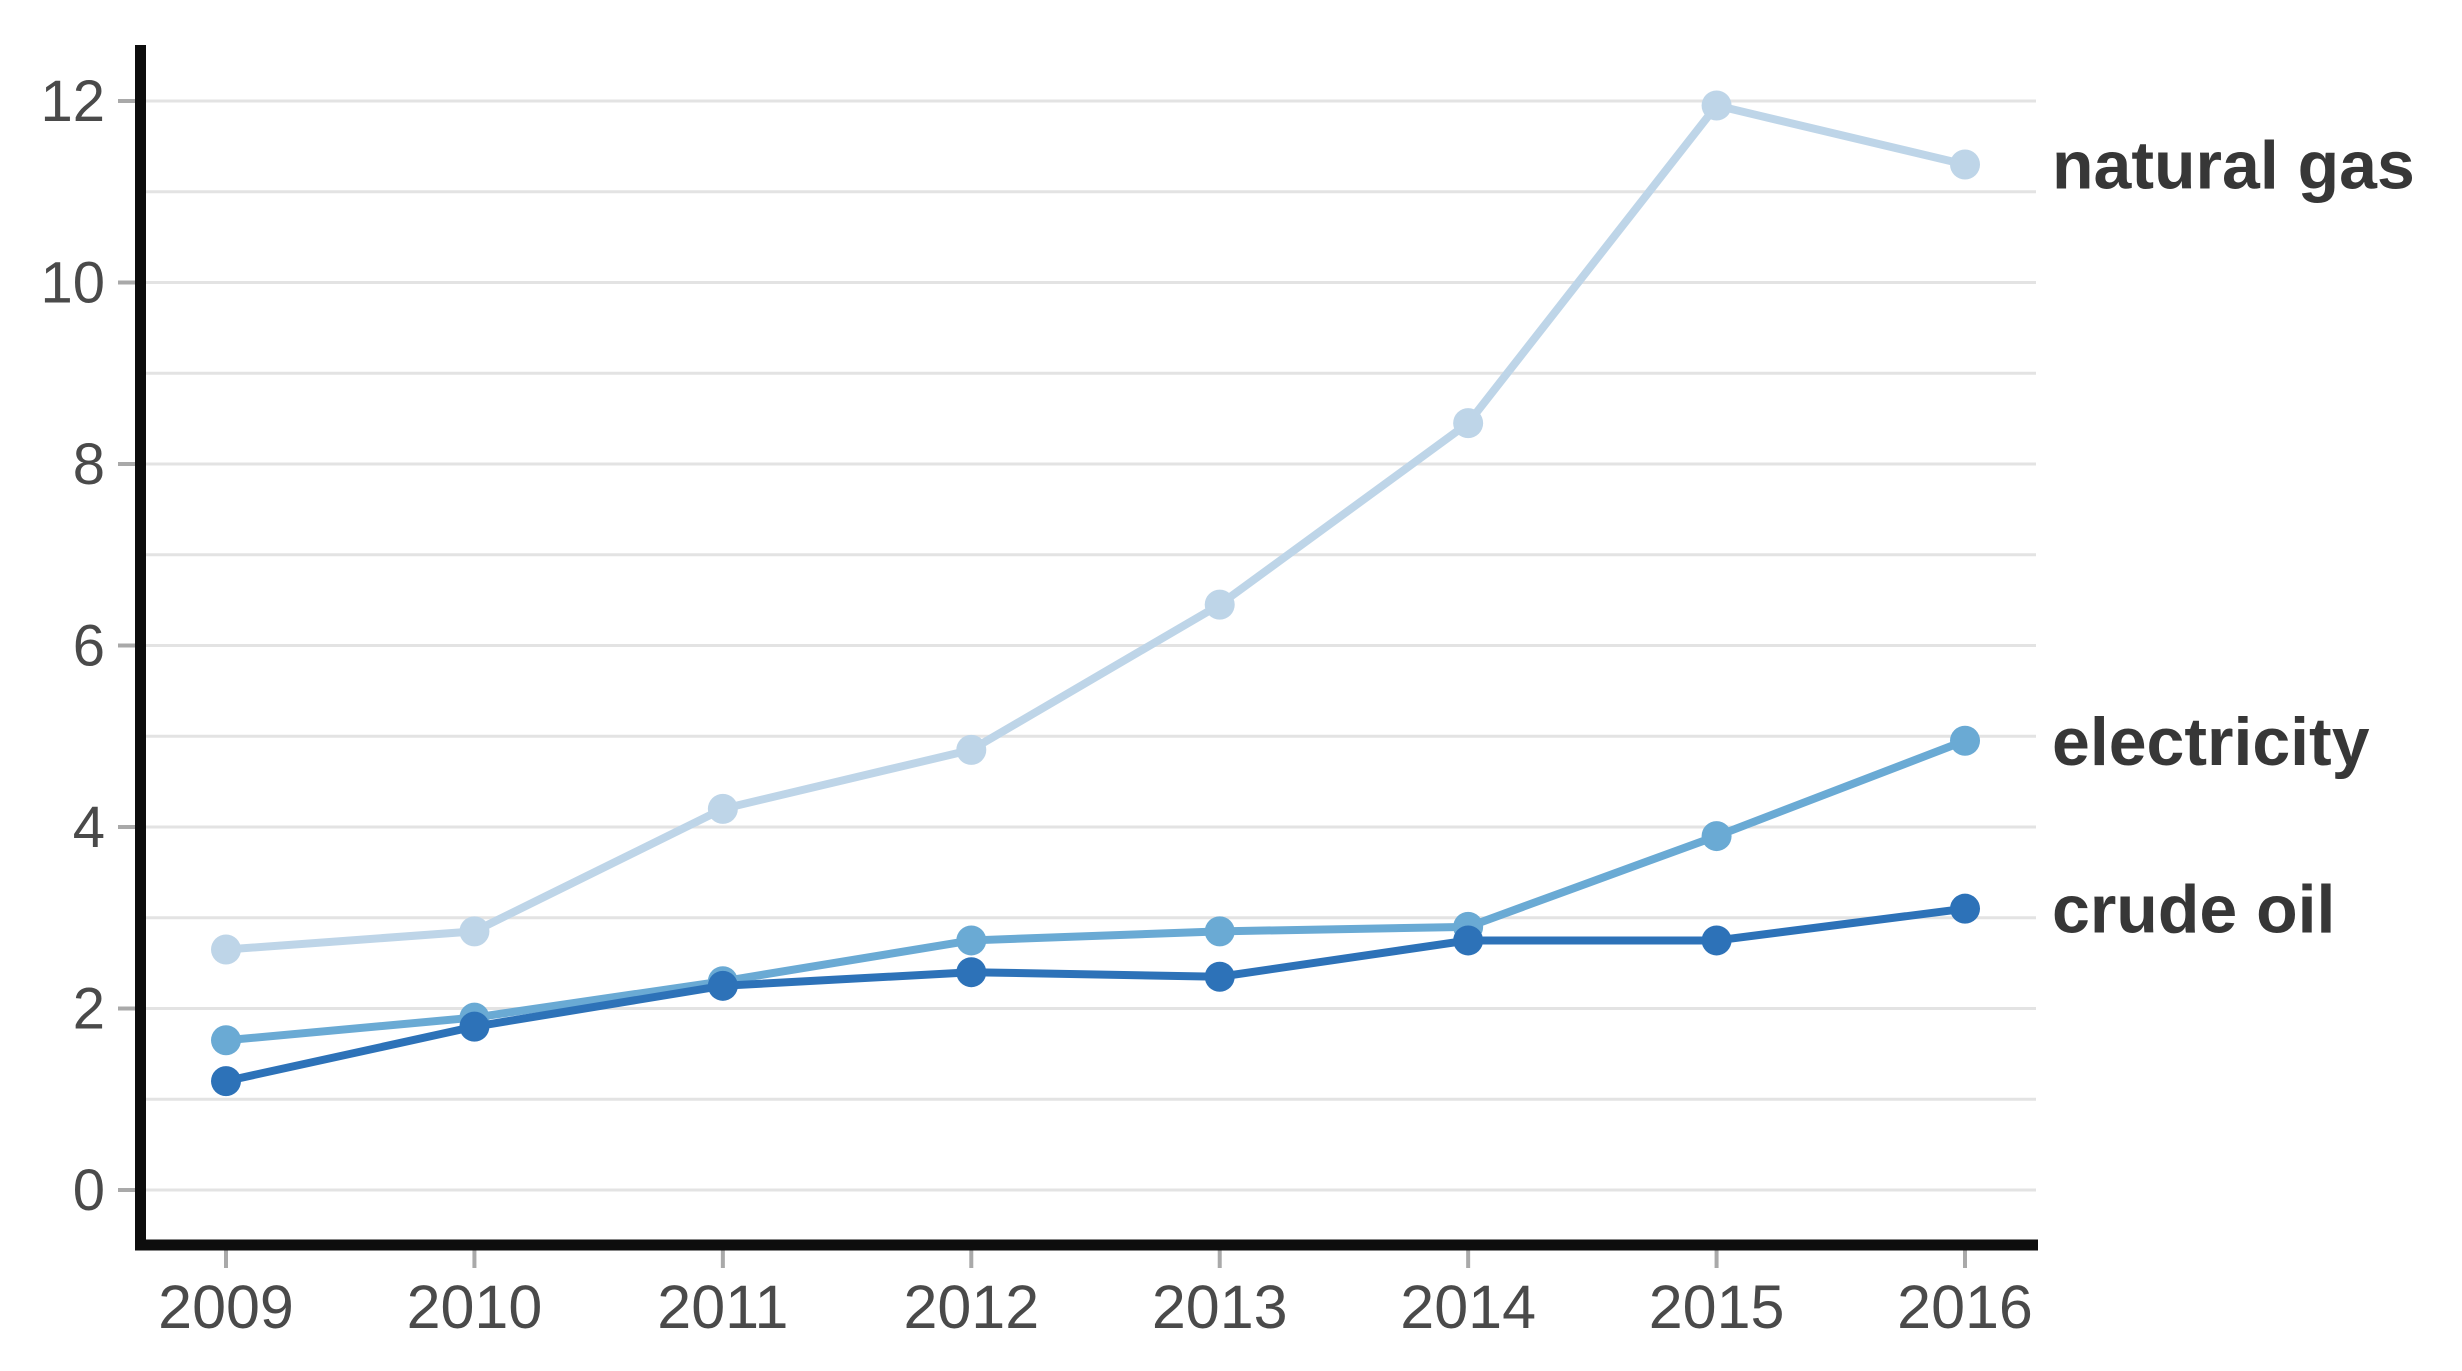 This screenshot has width=2462, height=1371. I want to click on series-end-labels-layer: natural gas electricity crude oil, so click(2233, 538).